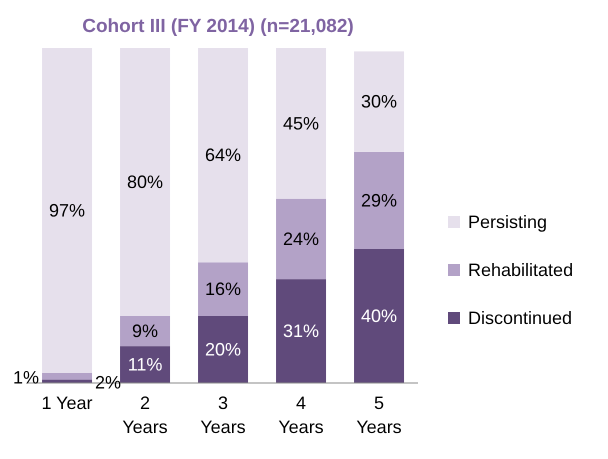 The width and height of the screenshot is (608, 459). I want to click on data-label: 40%, so click(379, 316).